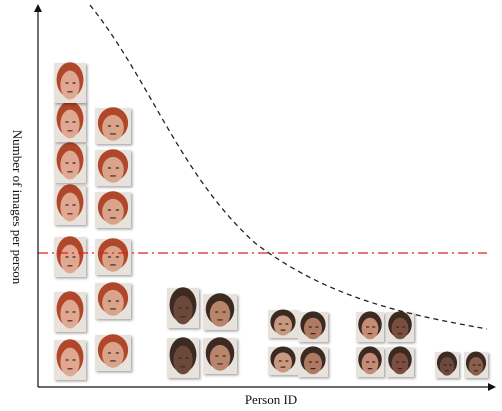  I want to click on x-axis-label: Person ID, so click(271, 399).